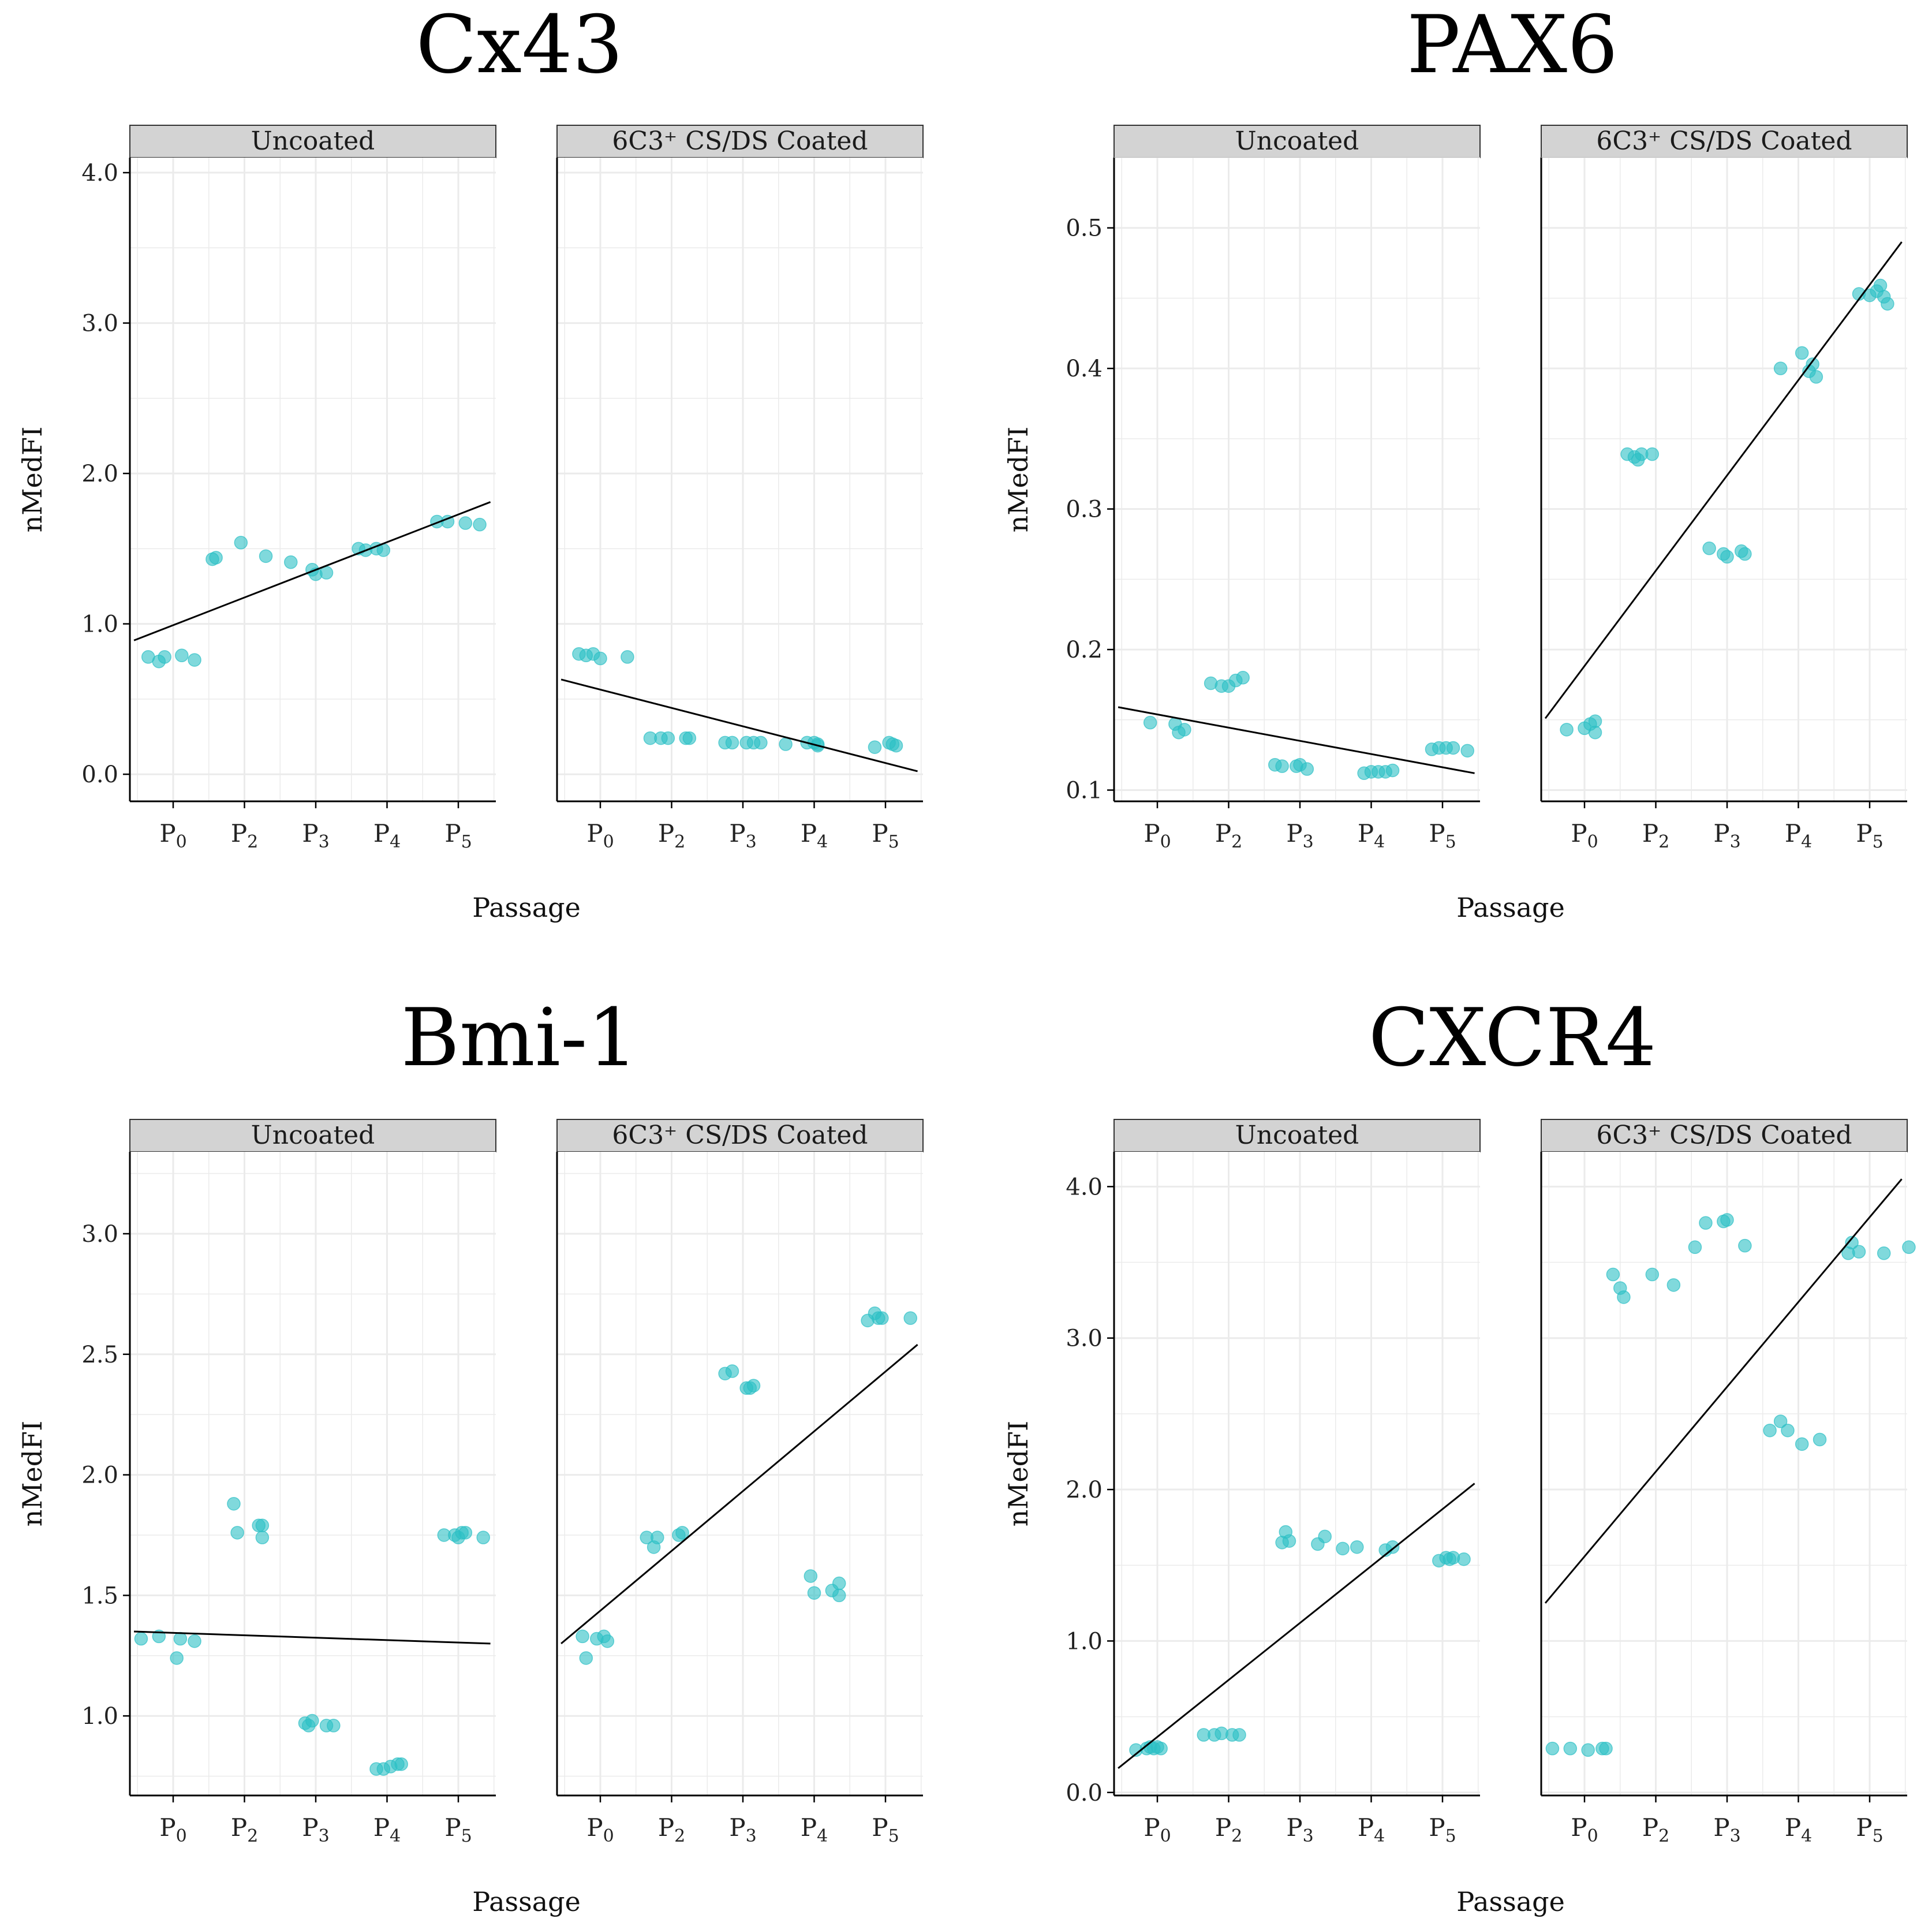 The image size is (1932, 1930). I want to click on facet-panel: Uncoated 0.0 1.0 2.0 3.0 4.0 P0 P2 P3 P4 P5, so click(288, 488).